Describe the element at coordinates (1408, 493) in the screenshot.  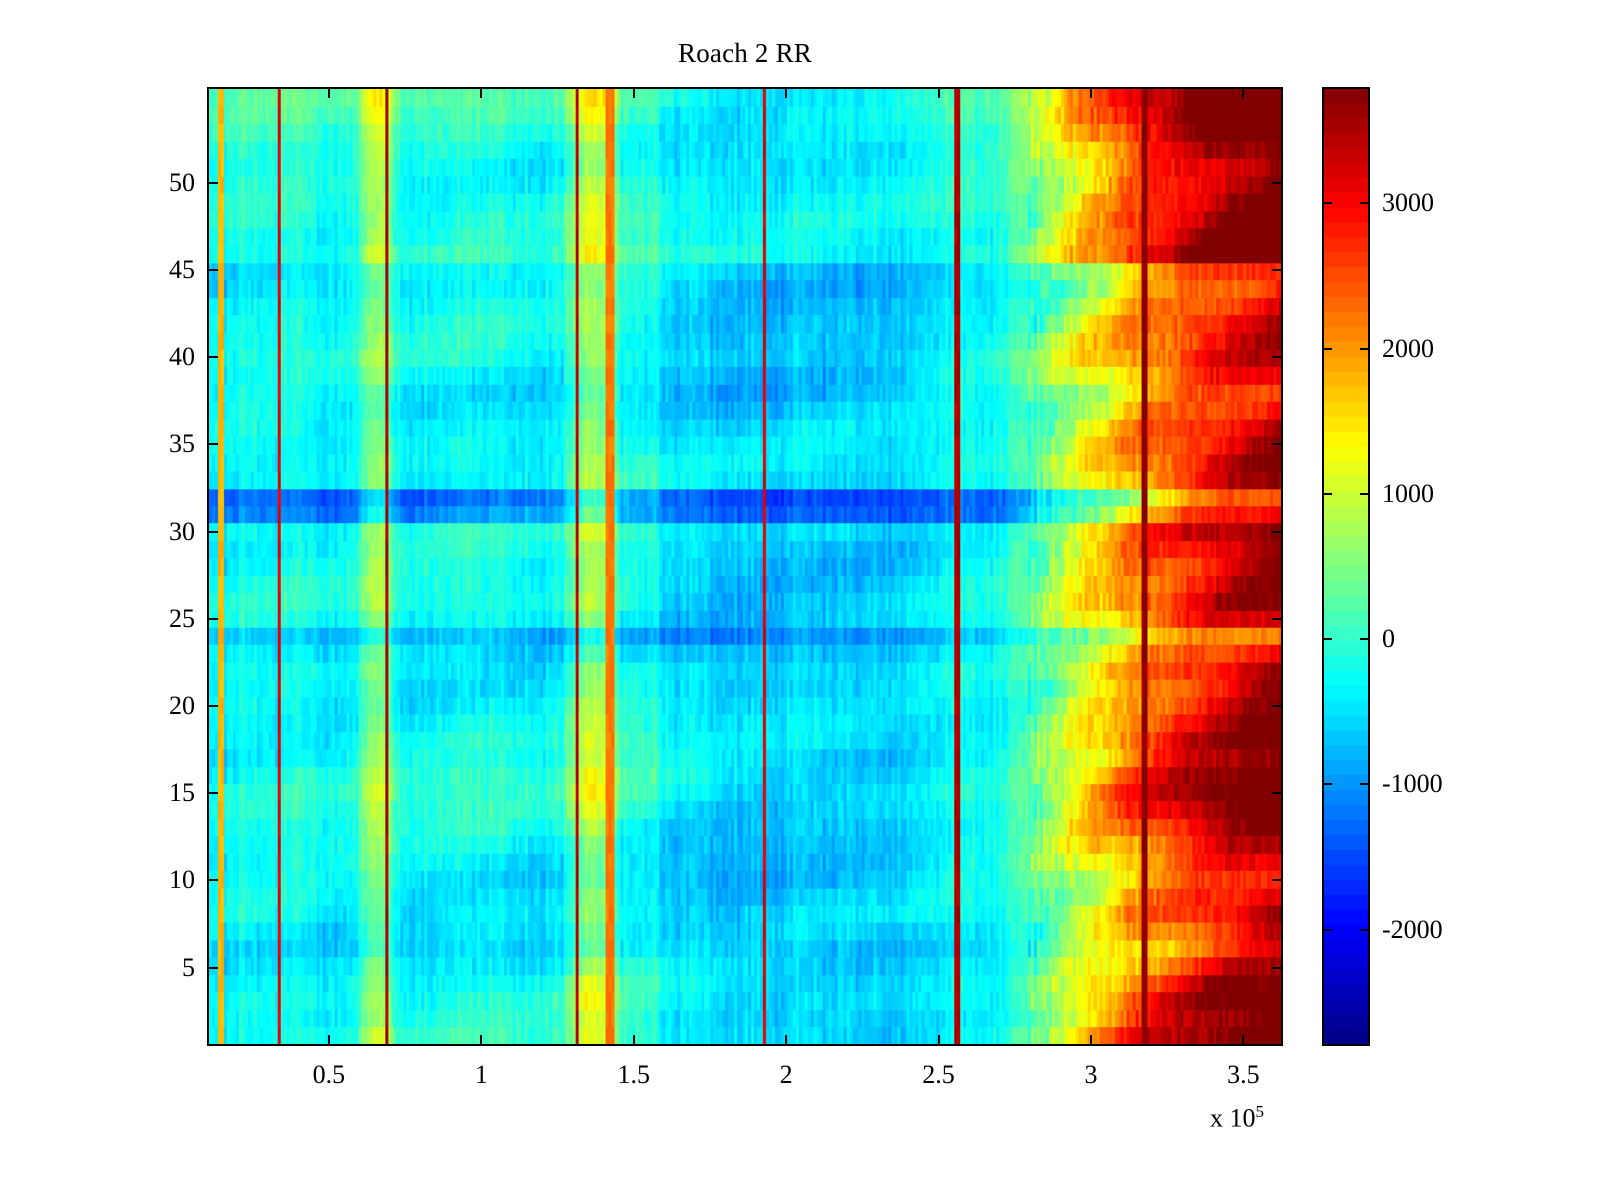
I see `colorbar-tick-label: 1000` at that location.